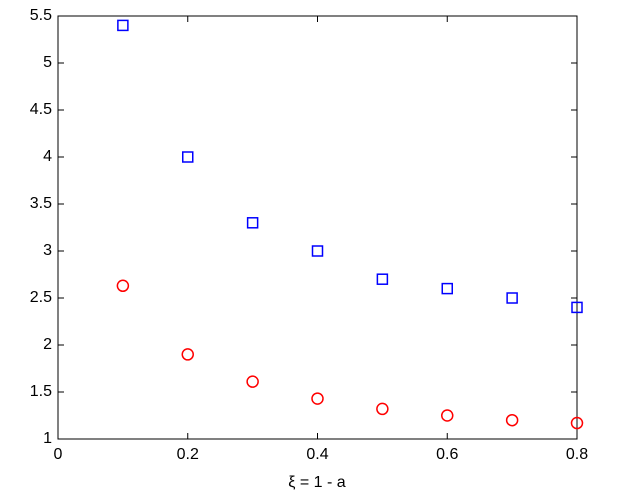 Image resolution: width=619 pixels, height=501 pixels. Describe the element at coordinates (41, 391) in the screenshot. I see `y-tick-label: 1.5` at that location.